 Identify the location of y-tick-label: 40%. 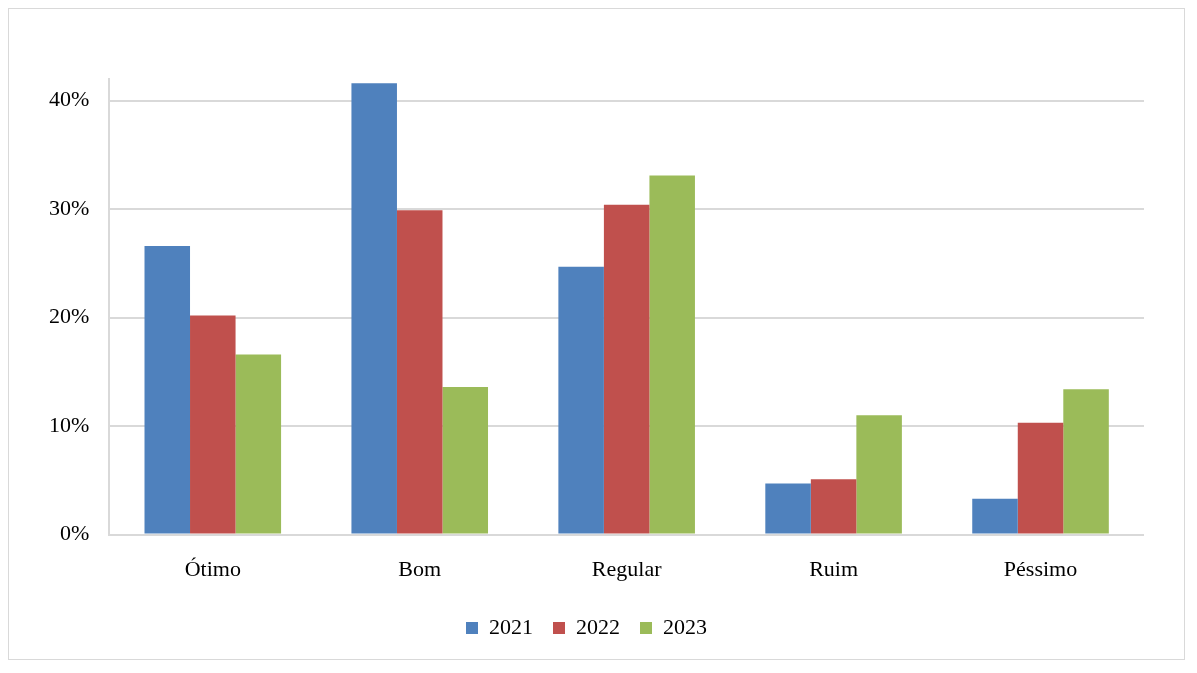
(69, 99).